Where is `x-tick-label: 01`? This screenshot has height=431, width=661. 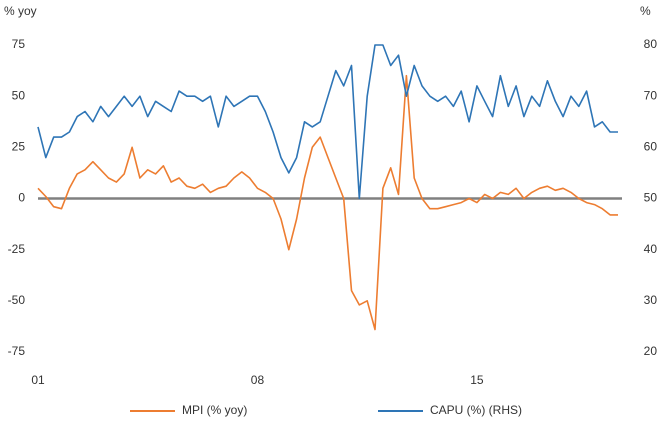 x-tick-label: 01 is located at coordinates (38, 380).